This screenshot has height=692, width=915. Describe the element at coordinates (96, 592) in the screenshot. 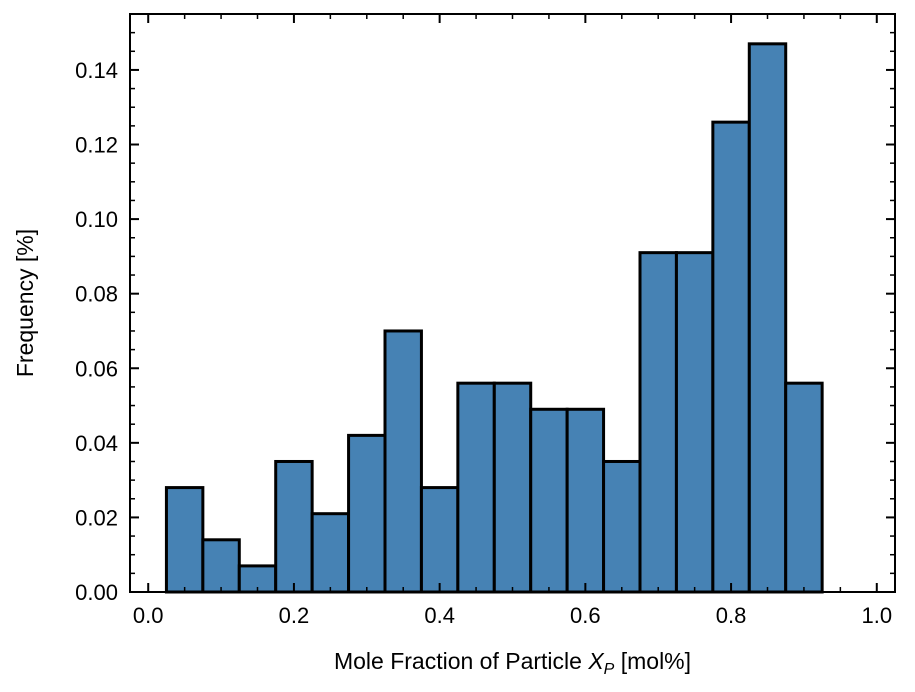

I see `y-tick-label: 0.00` at that location.